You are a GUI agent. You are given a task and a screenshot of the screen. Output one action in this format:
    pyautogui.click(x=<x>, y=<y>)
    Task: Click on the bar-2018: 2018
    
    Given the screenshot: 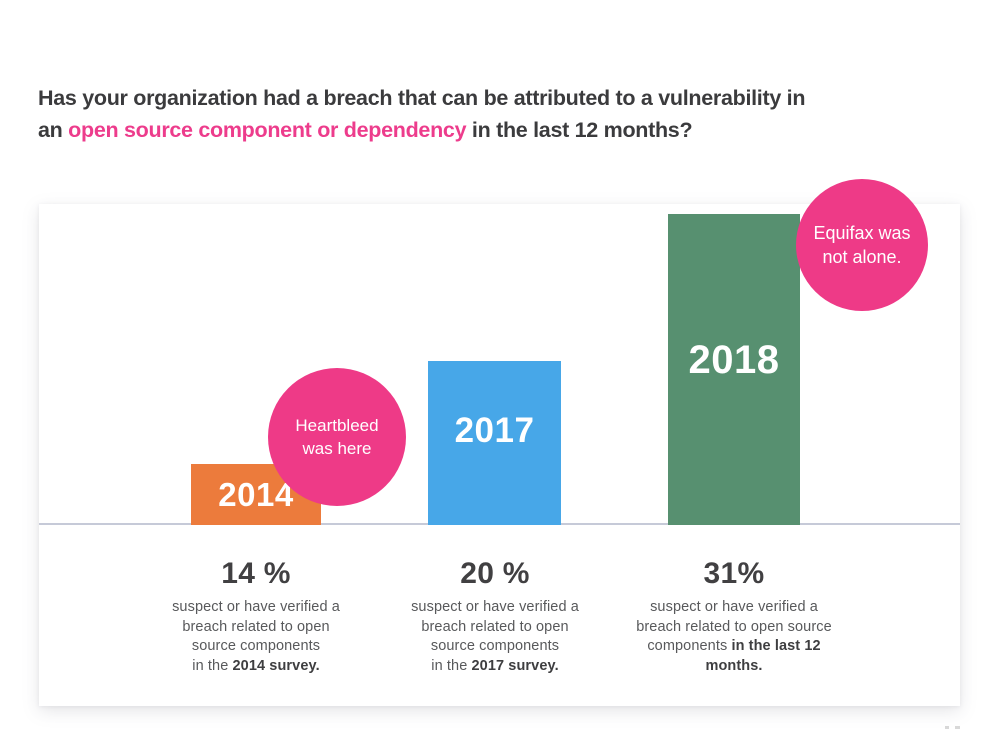 What is the action you would take?
    pyautogui.click(x=734, y=369)
    